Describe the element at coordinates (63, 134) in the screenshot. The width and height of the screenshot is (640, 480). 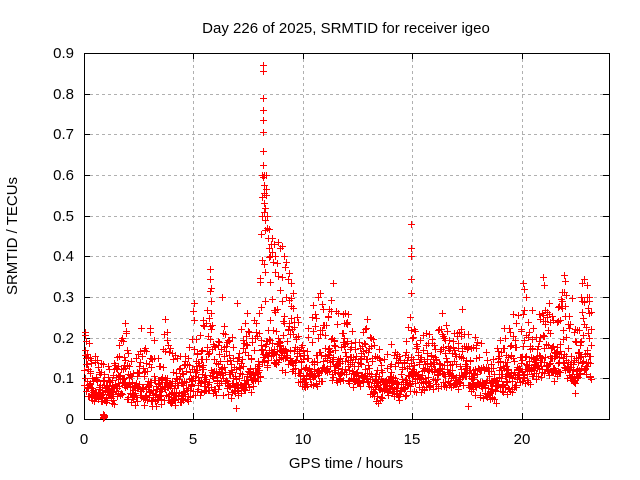
I see `y-tick-label: 0.7` at that location.